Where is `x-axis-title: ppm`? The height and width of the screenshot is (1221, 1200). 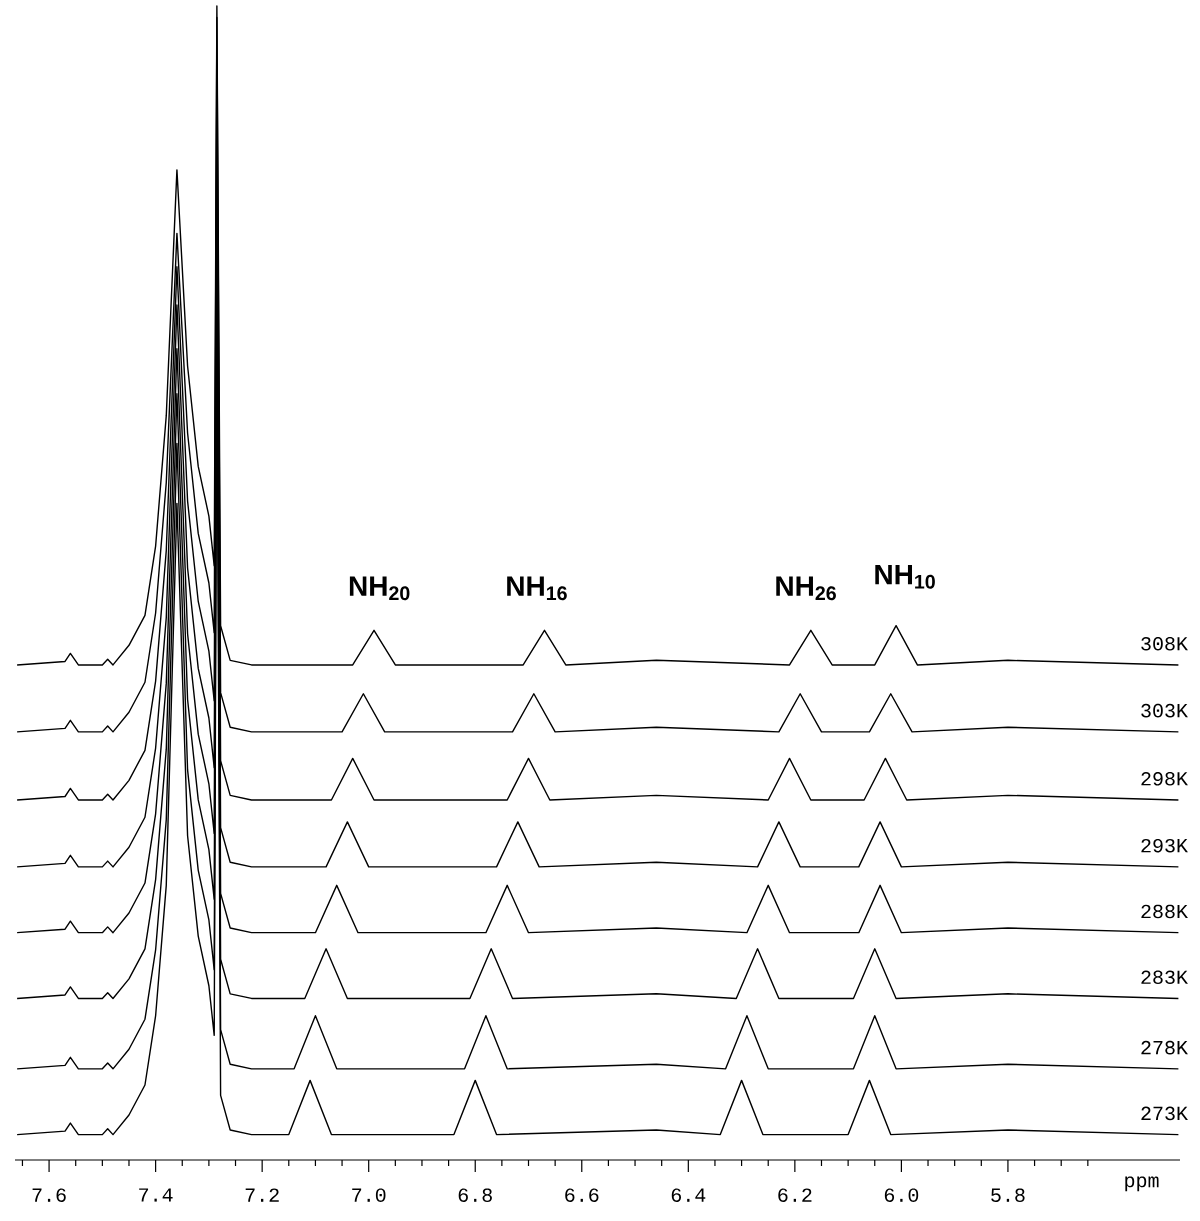
x-axis-title: ppm is located at coordinates (1142, 1184).